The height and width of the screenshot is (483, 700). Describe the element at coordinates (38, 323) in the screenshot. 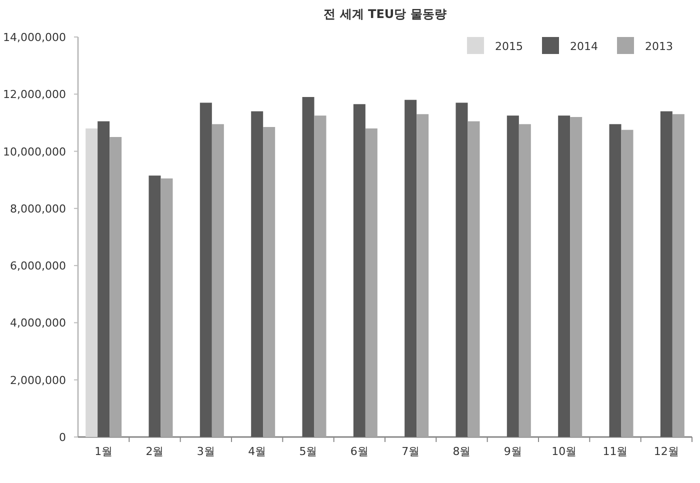

I see `y-tick-label: 4,000,000` at that location.